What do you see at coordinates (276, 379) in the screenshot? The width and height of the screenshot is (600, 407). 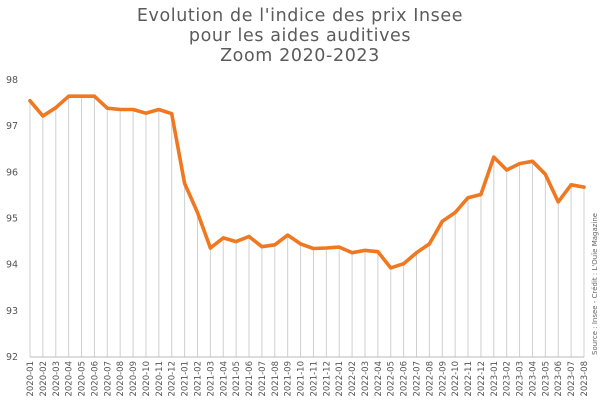 I see `x-tick-label: 2021-08` at bounding box center [276, 379].